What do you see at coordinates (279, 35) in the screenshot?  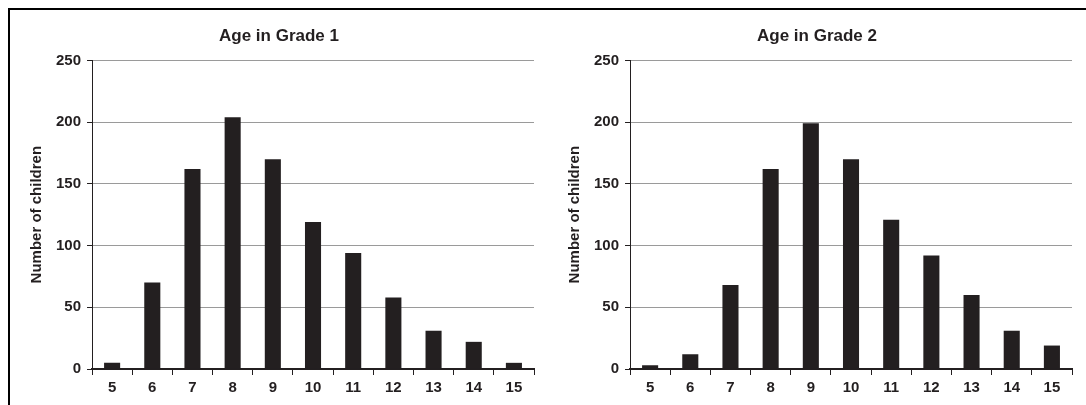 I see `chart-title: Age in Grade 1` at bounding box center [279, 35].